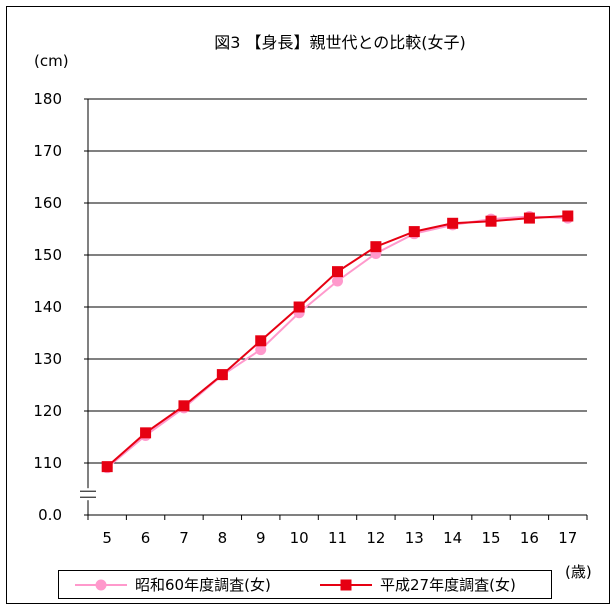 This screenshot has height=614, width=616. I want to click on y-tick-label: 120, so click(47, 411).